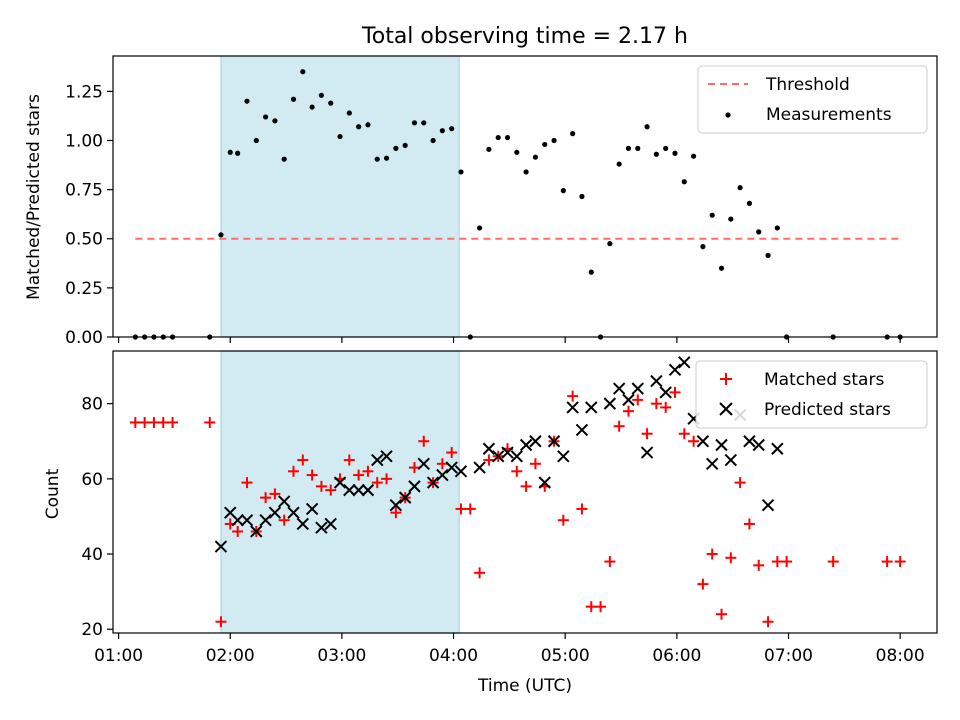  I want to click on bottom-observing-span, so click(340, 492).